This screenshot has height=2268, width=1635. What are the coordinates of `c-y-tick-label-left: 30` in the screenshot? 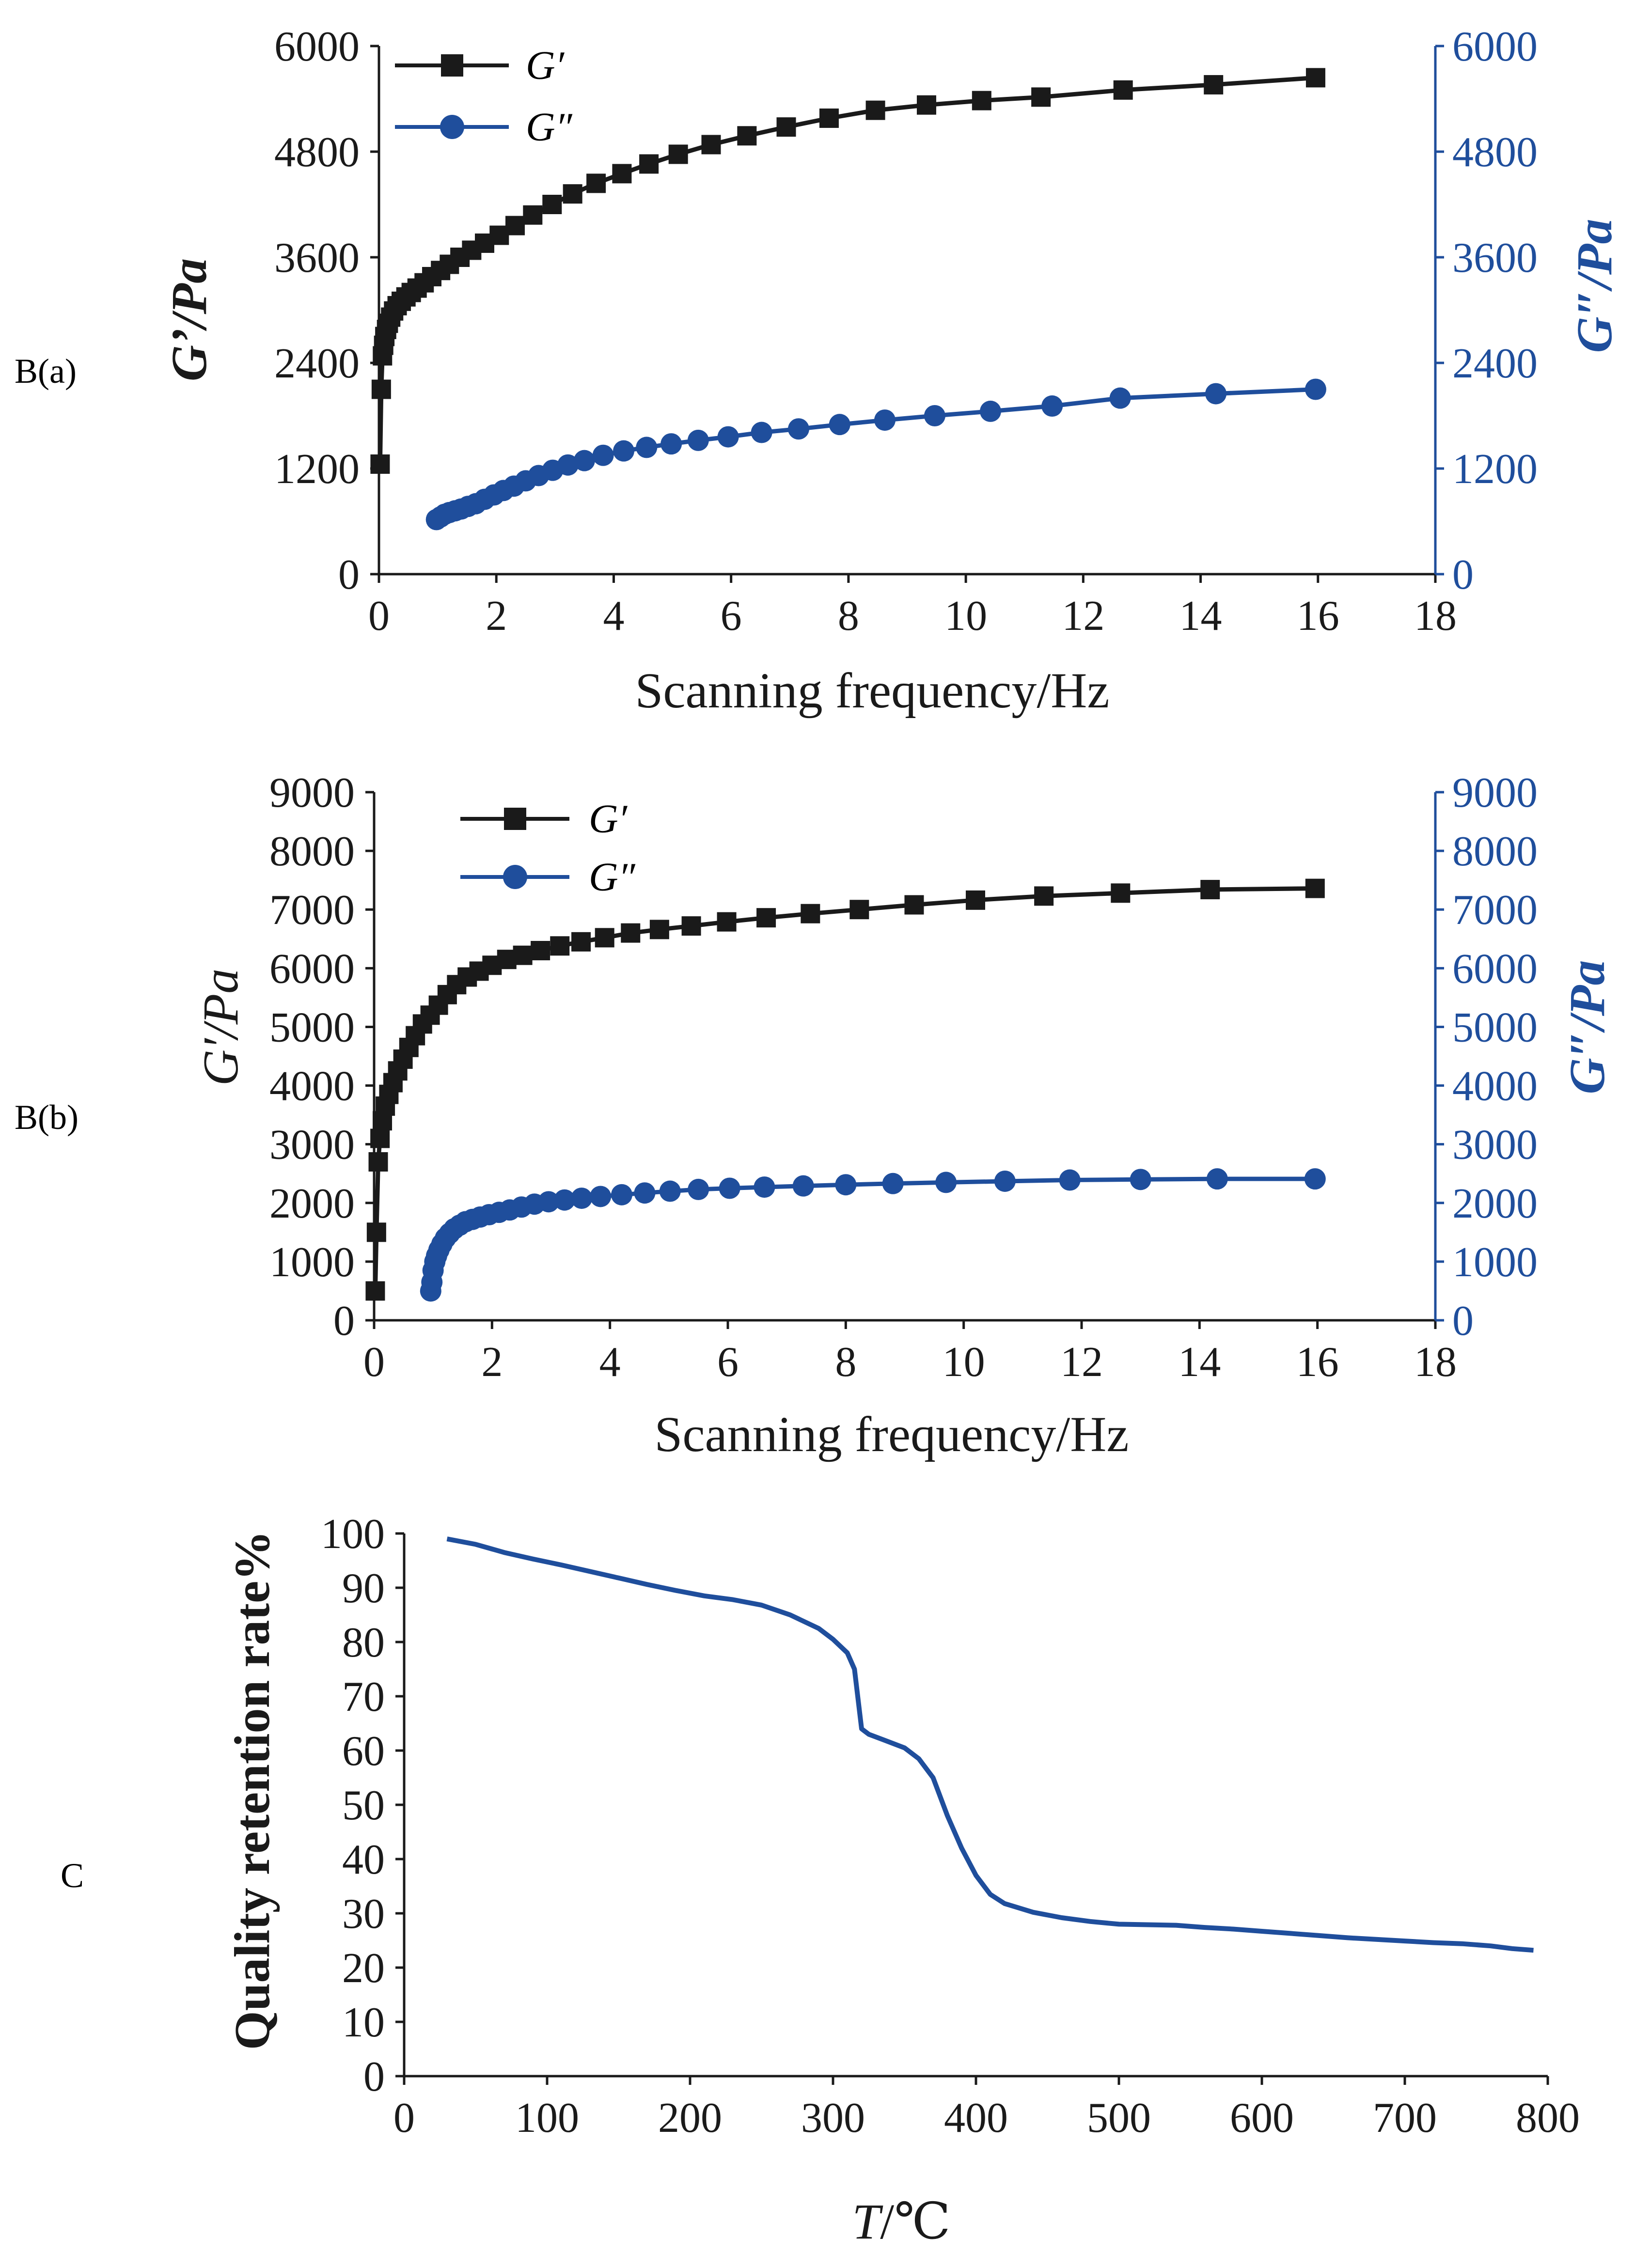 It's located at (363, 1914).